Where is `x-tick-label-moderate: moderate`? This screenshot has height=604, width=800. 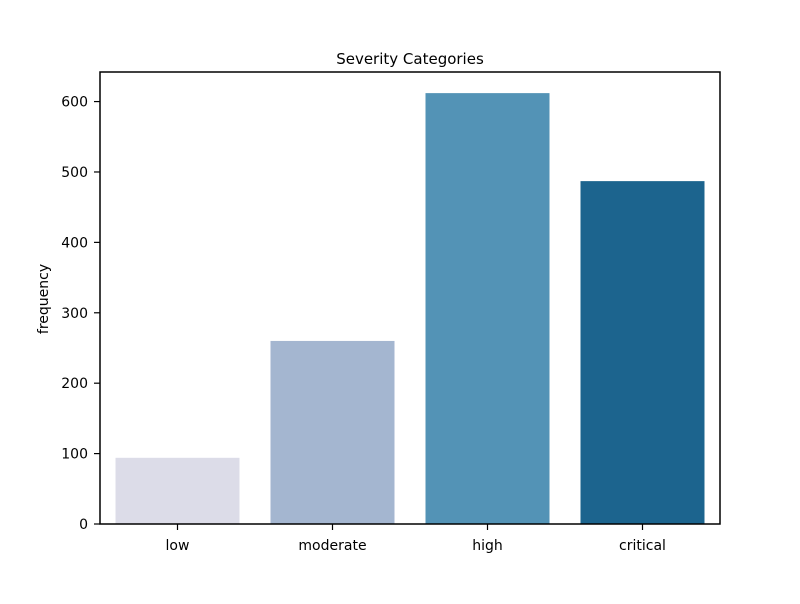 x-tick-label-moderate: moderate is located at coordinates (332, 546).